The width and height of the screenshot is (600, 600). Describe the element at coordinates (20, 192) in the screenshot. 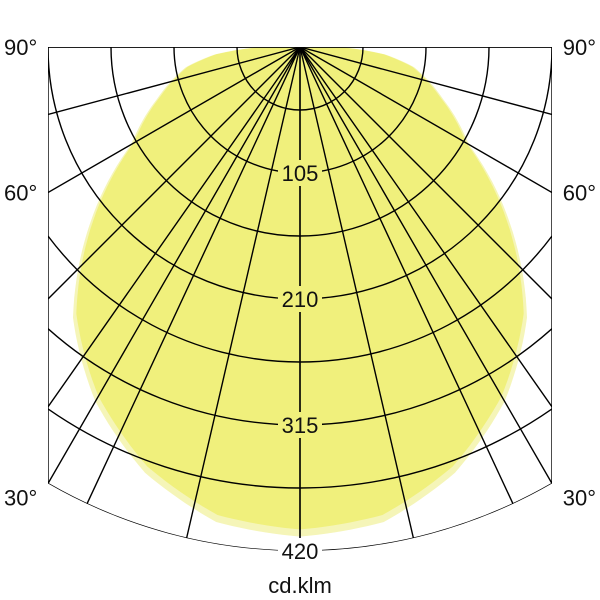

I see `angle-label-left: 60°` at that location.